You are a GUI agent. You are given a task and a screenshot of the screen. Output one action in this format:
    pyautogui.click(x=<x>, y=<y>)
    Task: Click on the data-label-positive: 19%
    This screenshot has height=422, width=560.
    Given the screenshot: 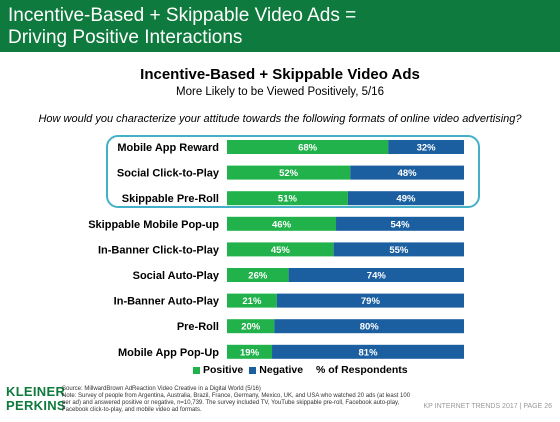 What is the action you would take?
    pyautogui.click(x=250, y=352)
    